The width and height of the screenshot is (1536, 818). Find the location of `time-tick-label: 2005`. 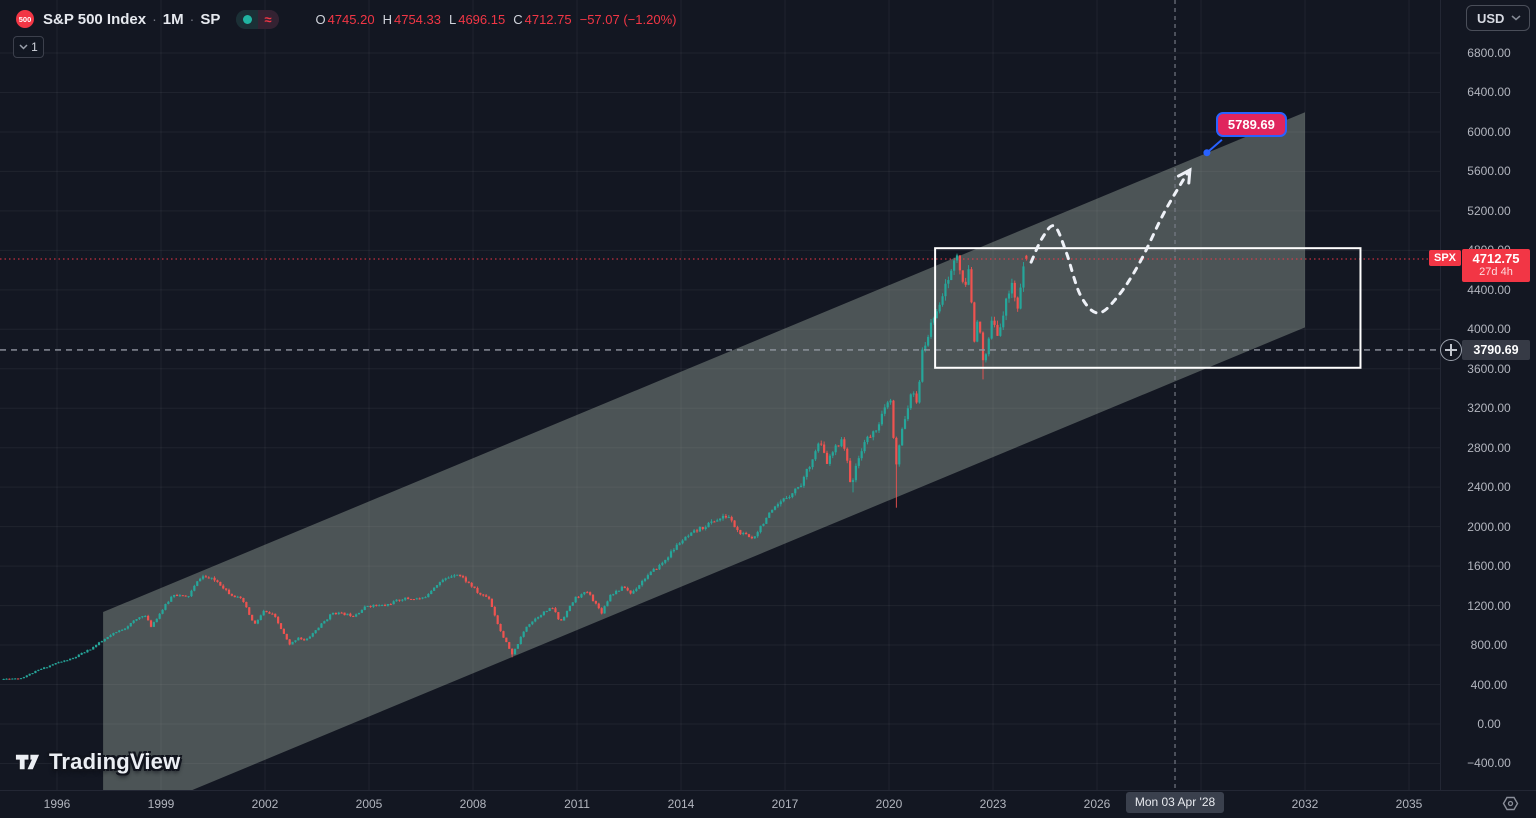

time-tick-label: 2005 is located at coordinates (369, 804).